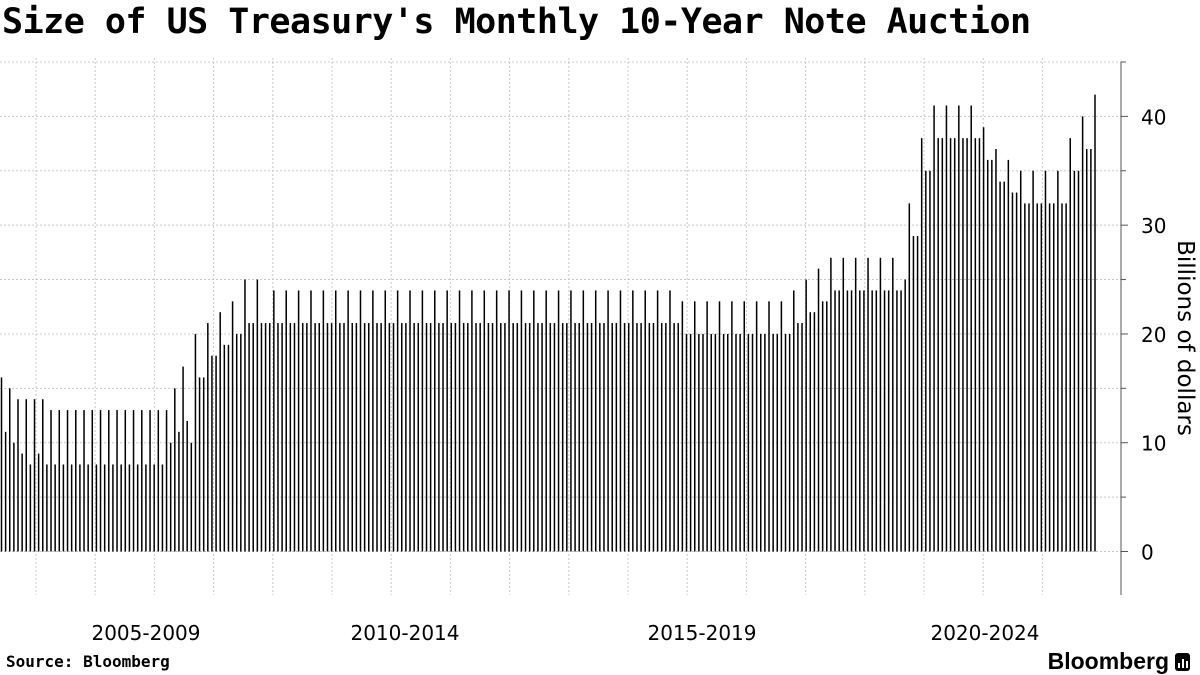 This screenshot has height=675, width=1200. What do you see at coordinates (88, 661) in the screenshot?
I see `source-note: Source: Bloomberg` at bounding box center [88, 661].